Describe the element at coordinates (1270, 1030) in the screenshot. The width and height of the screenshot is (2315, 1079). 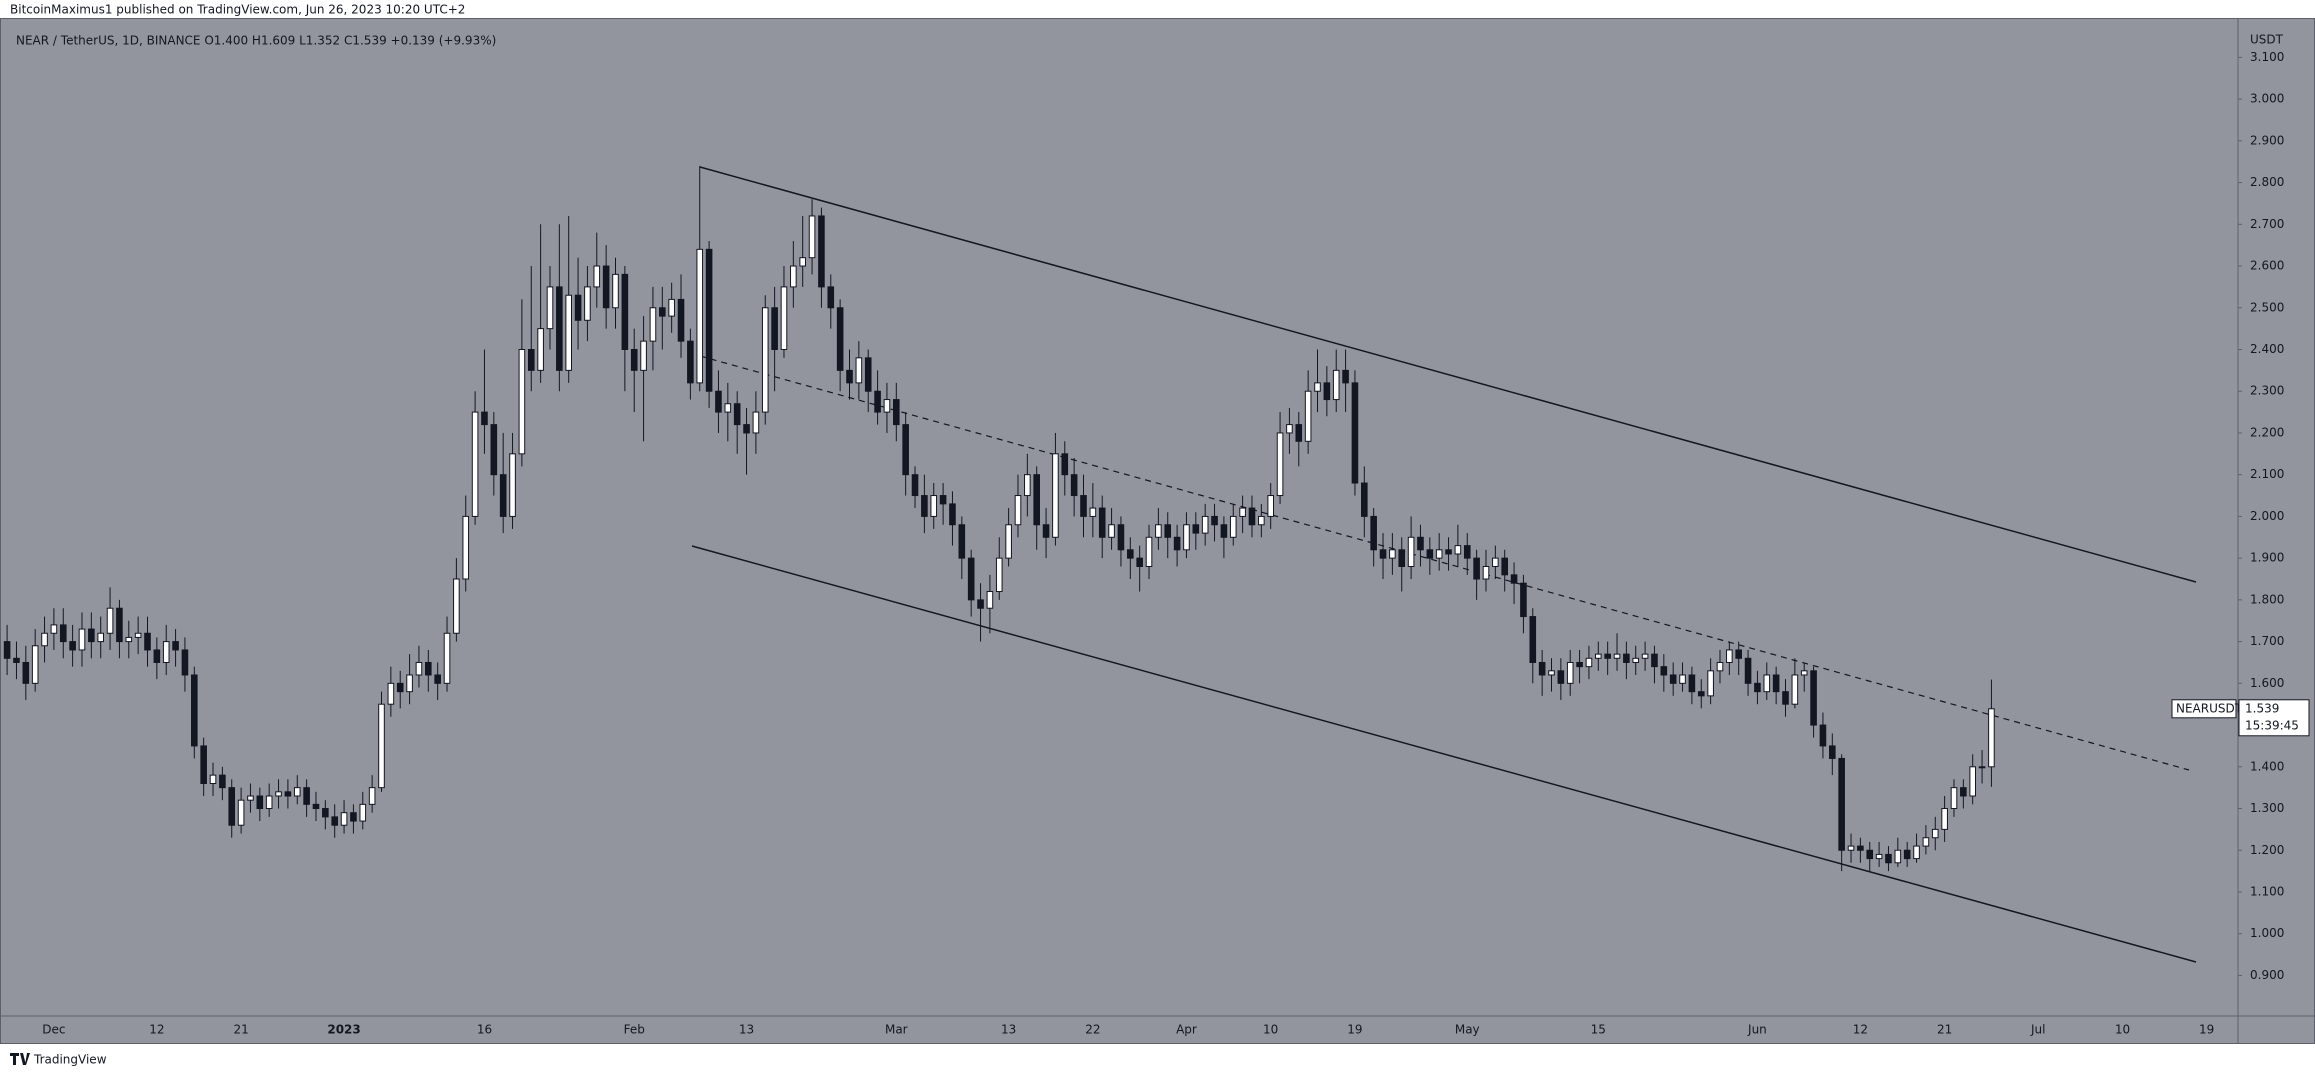
I see `x-tick-label: 10` at that location.